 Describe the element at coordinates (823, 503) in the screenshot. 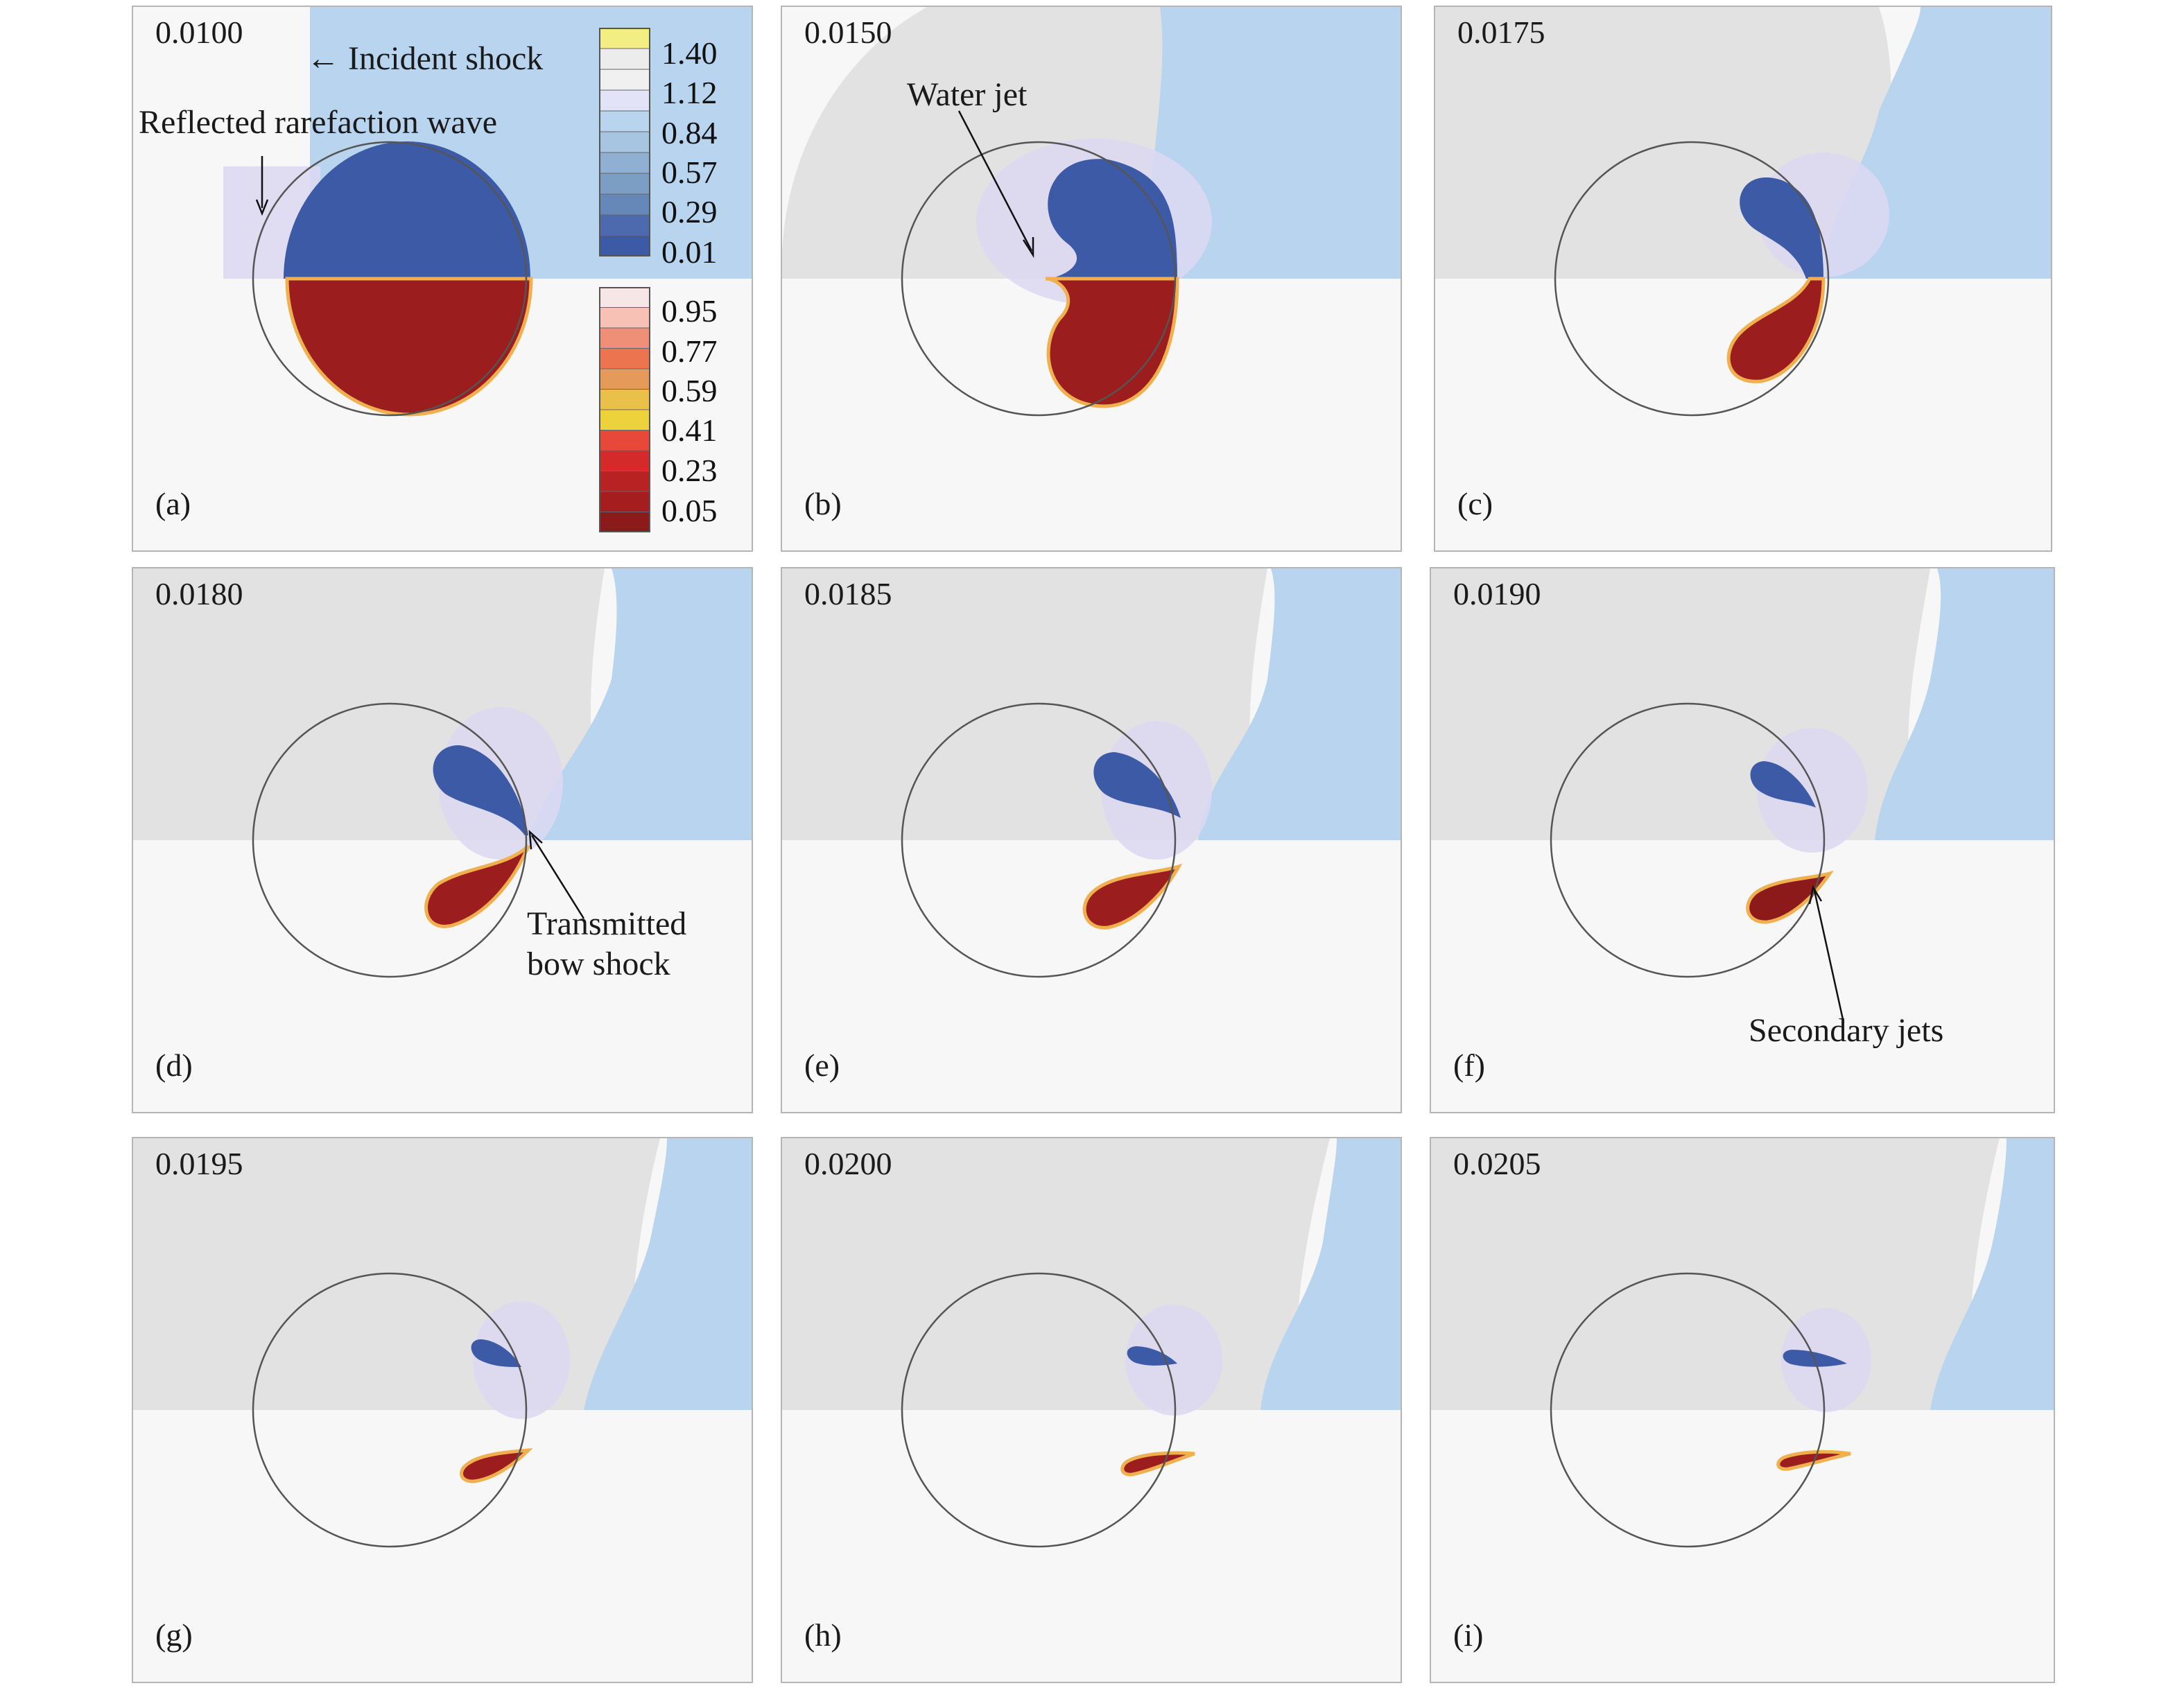

I see `panel-letter-b: (b)` at that location.